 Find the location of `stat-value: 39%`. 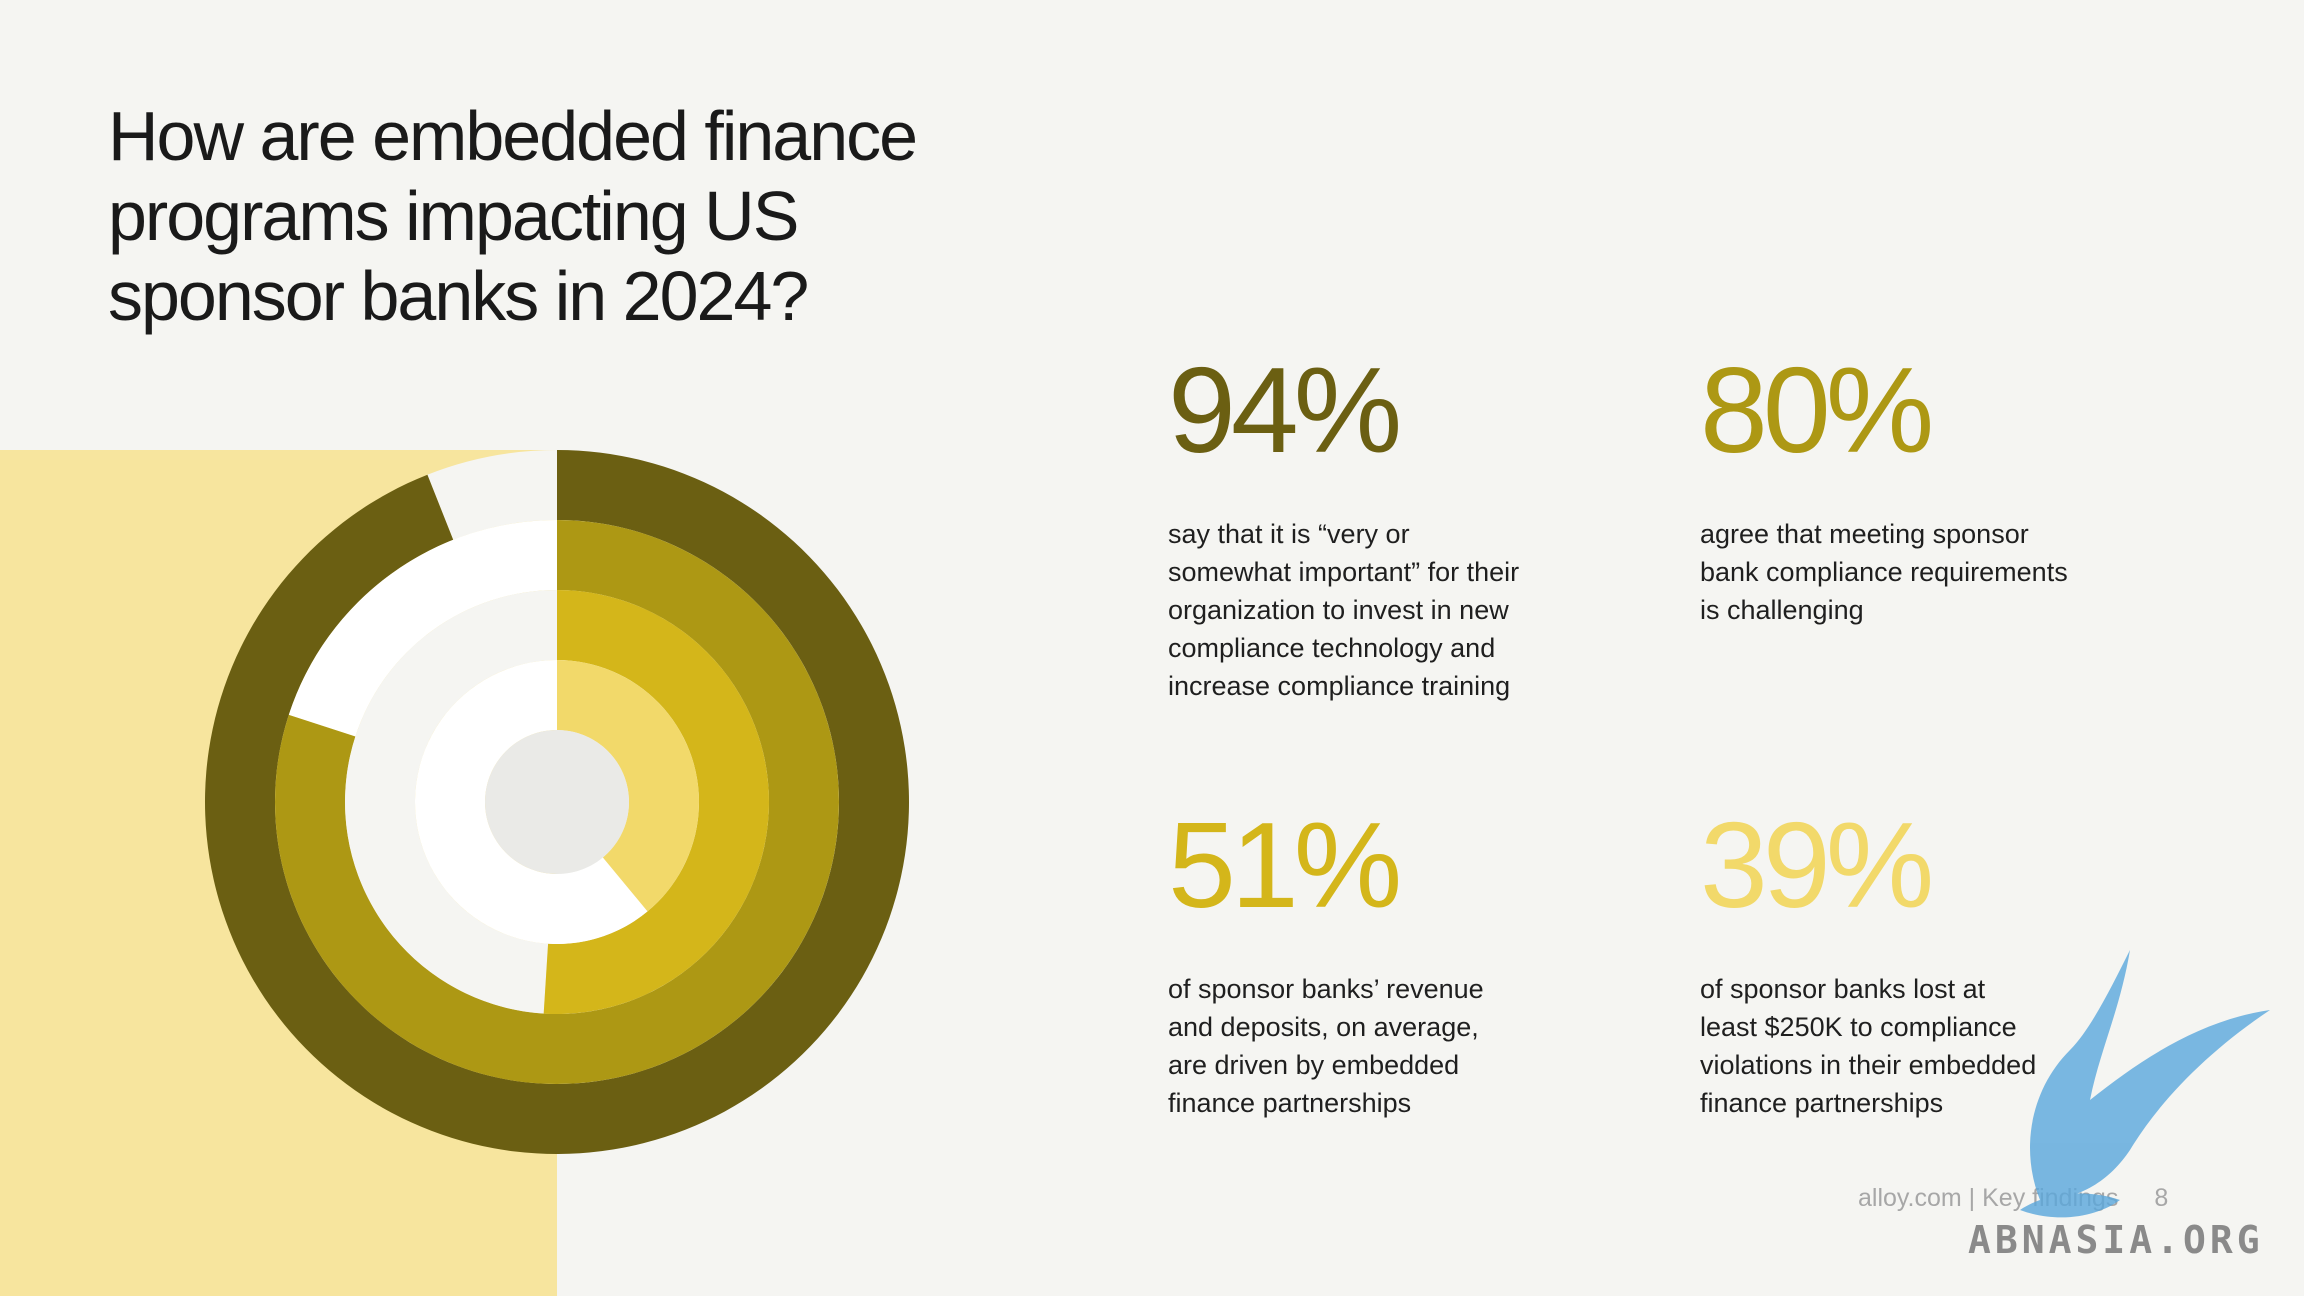

stat-value: 39% is located at coordinates (1817, 865).